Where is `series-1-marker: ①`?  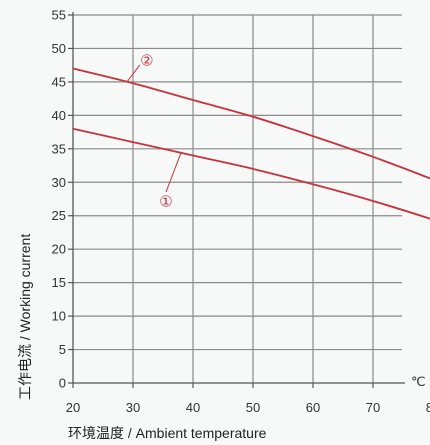 series-1-marker: ① is located at coordinates (165, 202).